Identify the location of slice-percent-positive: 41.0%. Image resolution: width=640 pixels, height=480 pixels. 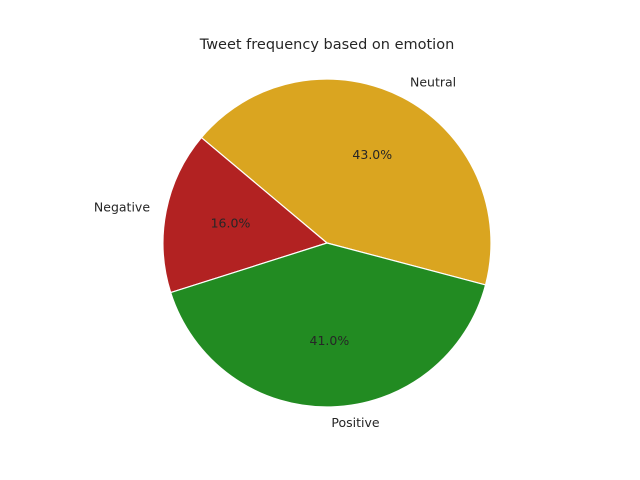
(330, 340).